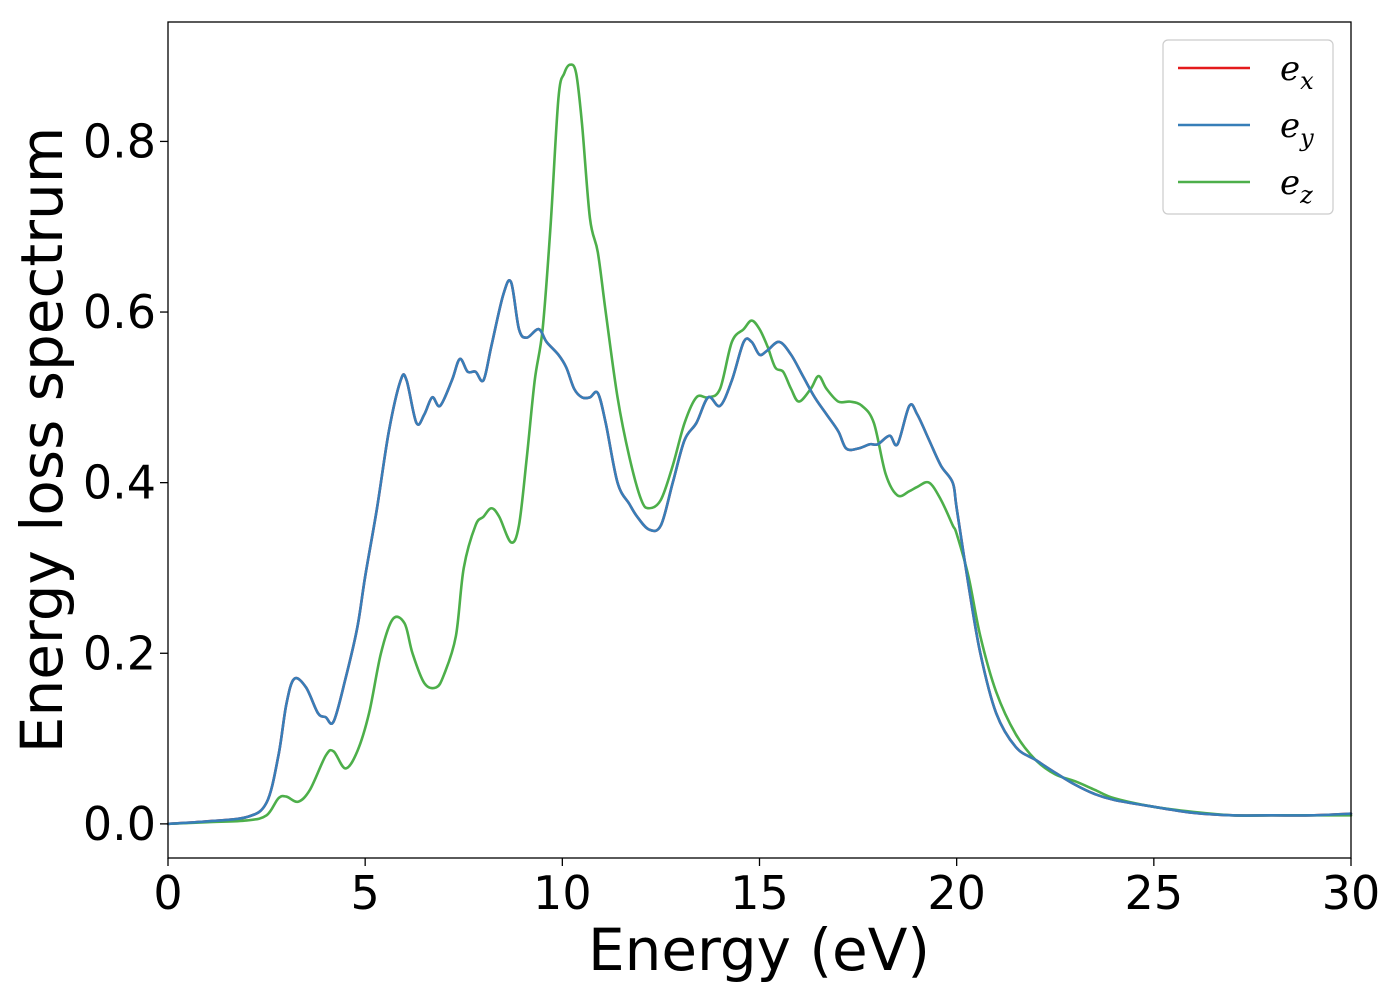  Describe the element at coordinates (119, 141) in the screenshot. I see `y-tick-label: 0.8` at that location.